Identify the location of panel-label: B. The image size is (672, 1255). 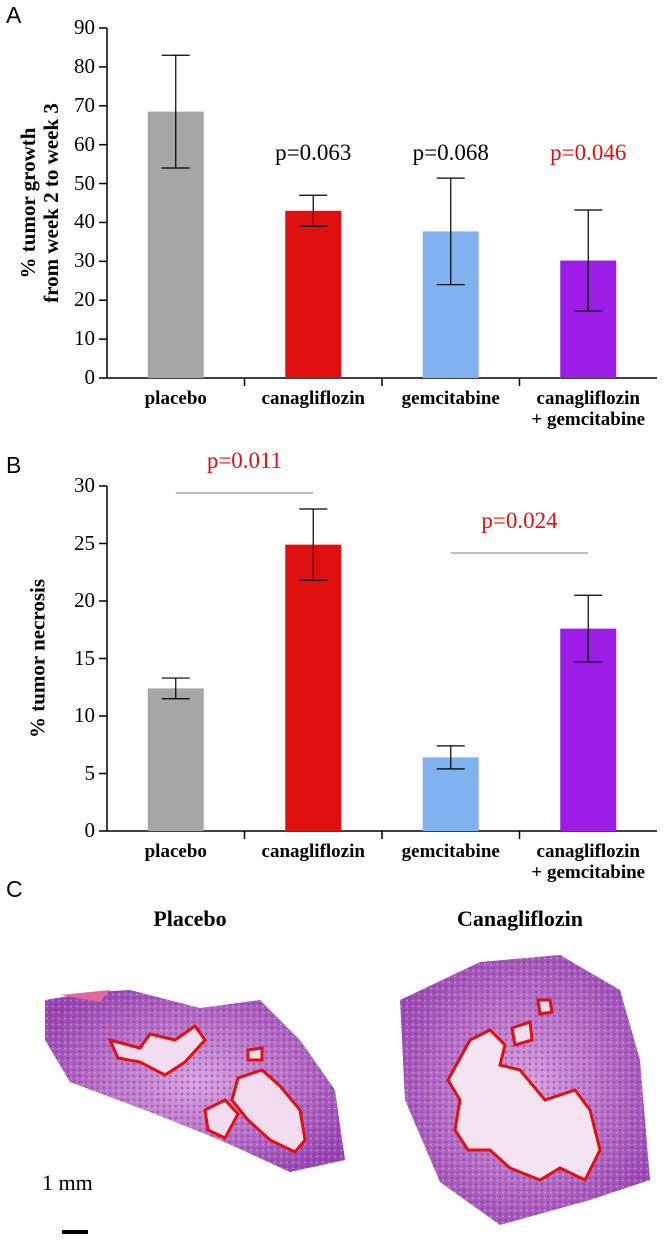
(14, 465).